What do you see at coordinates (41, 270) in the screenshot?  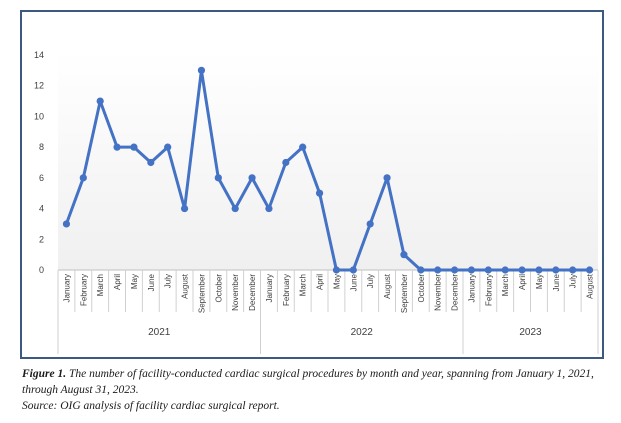 I see `y-tick-label: 0` at bounding box center [41, 270].